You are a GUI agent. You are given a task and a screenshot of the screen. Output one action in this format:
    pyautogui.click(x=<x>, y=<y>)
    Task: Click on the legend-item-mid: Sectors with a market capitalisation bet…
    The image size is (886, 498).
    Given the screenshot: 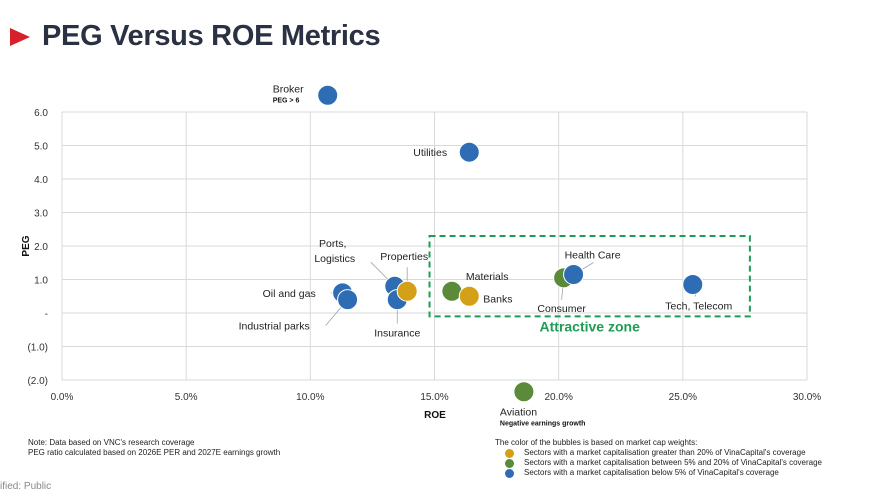 What is the action you would take?
    pyautogui.click(x=663, y=463)
    